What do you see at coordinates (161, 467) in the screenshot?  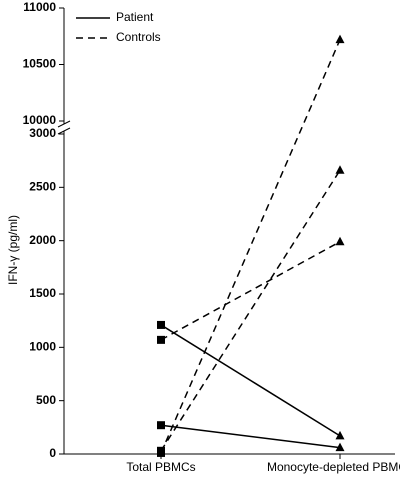 I see `x-tick-label: Total PBMCs` at bounding box center [161, 467].